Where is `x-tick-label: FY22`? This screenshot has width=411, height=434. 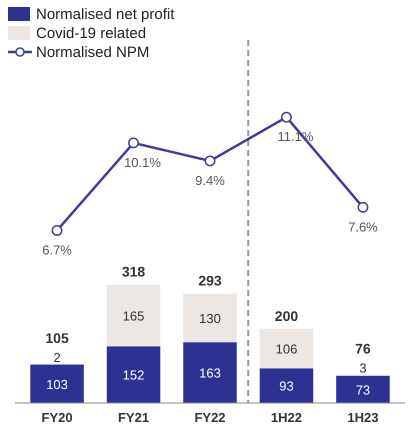 x-tick-label: FY22 is located at coordinates (210, 417).